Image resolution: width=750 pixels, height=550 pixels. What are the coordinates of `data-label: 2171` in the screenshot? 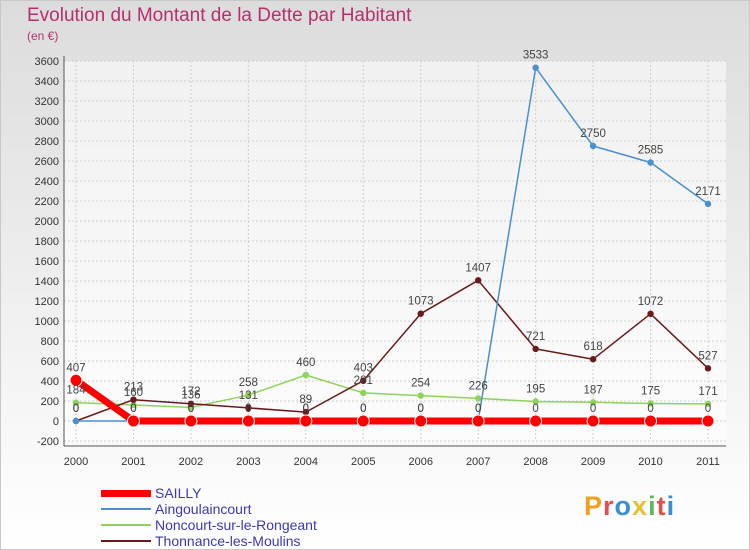 It's located at (708, 192).